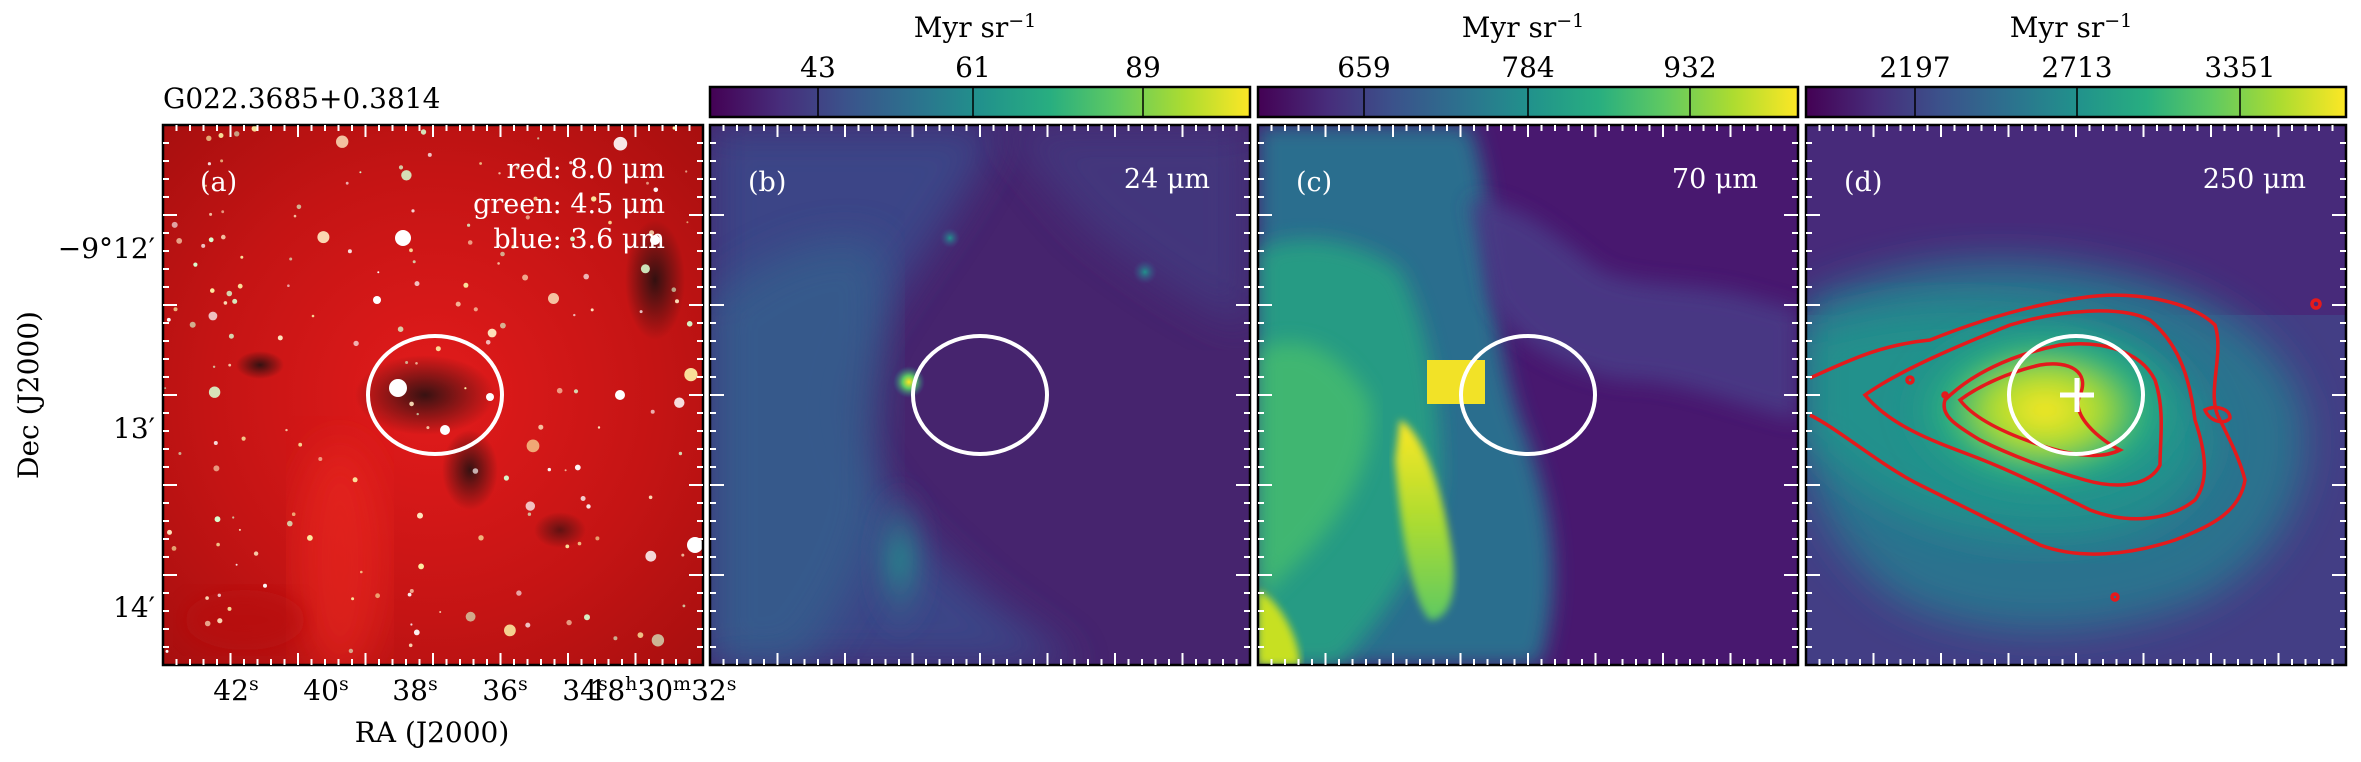  What do you see at coordinates (106, 248) in the screenshot?
I see `y-tick-dec-12: −9°12′` at bounding box center [106, 248].